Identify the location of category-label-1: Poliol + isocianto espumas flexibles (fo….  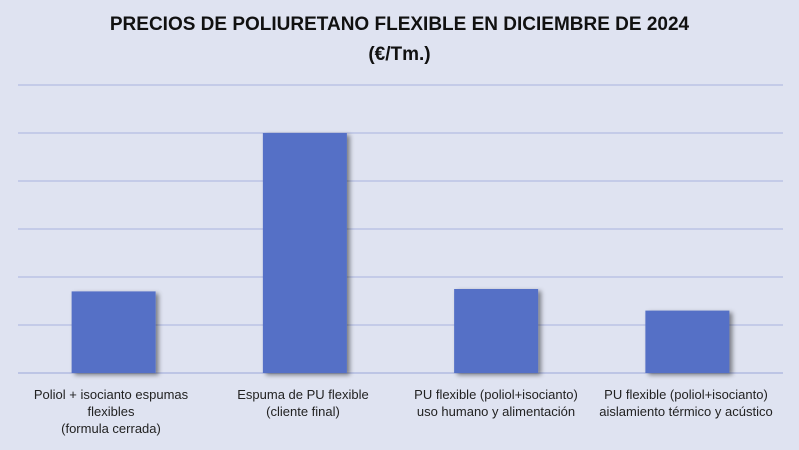
(111, 411).